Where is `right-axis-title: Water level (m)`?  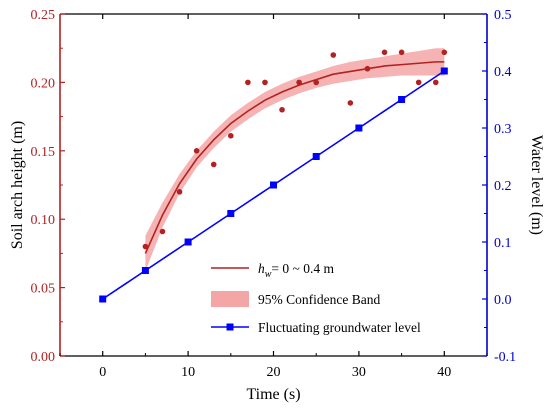
right-axis-title: Water level (m) is located at coordinates (536, 185).